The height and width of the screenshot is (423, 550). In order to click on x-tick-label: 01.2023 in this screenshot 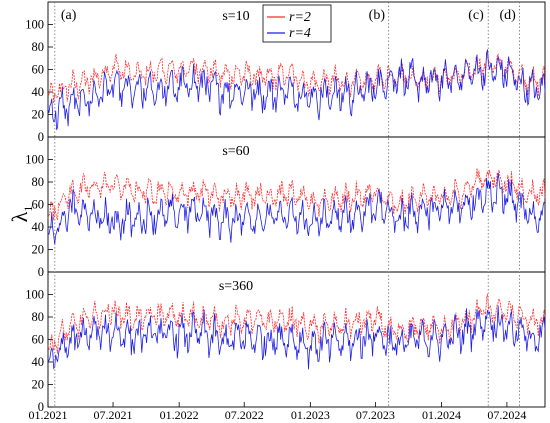, I will do `click(310, 415)`.